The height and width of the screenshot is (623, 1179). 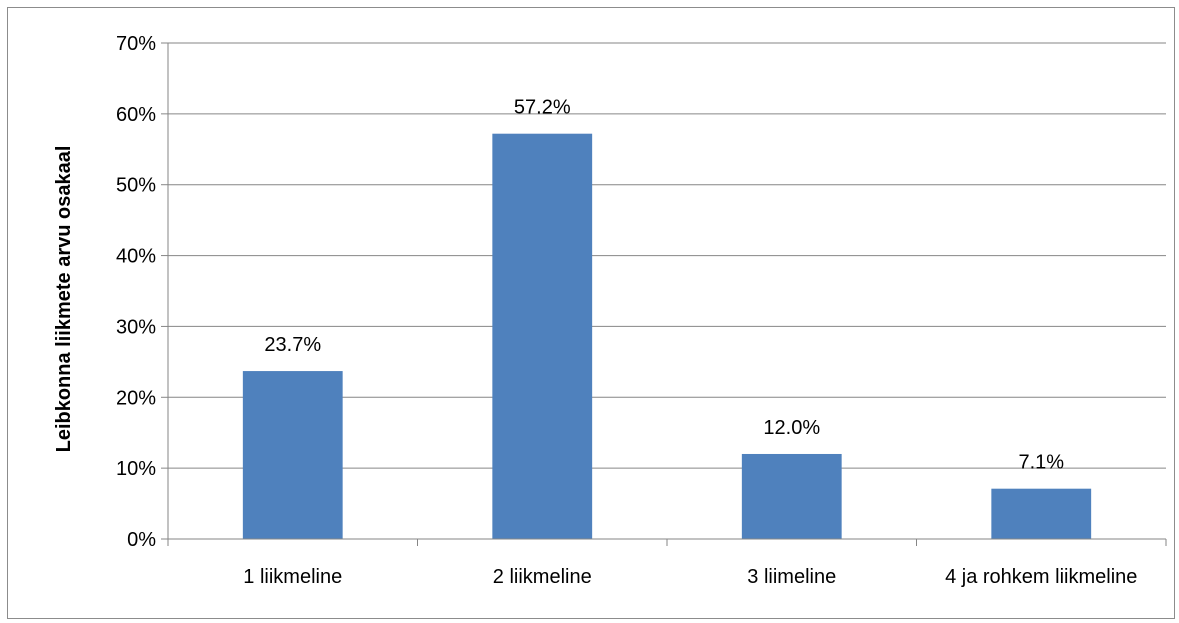 I want to click on y-tick-label: 20%, so click(x=136, y=398).